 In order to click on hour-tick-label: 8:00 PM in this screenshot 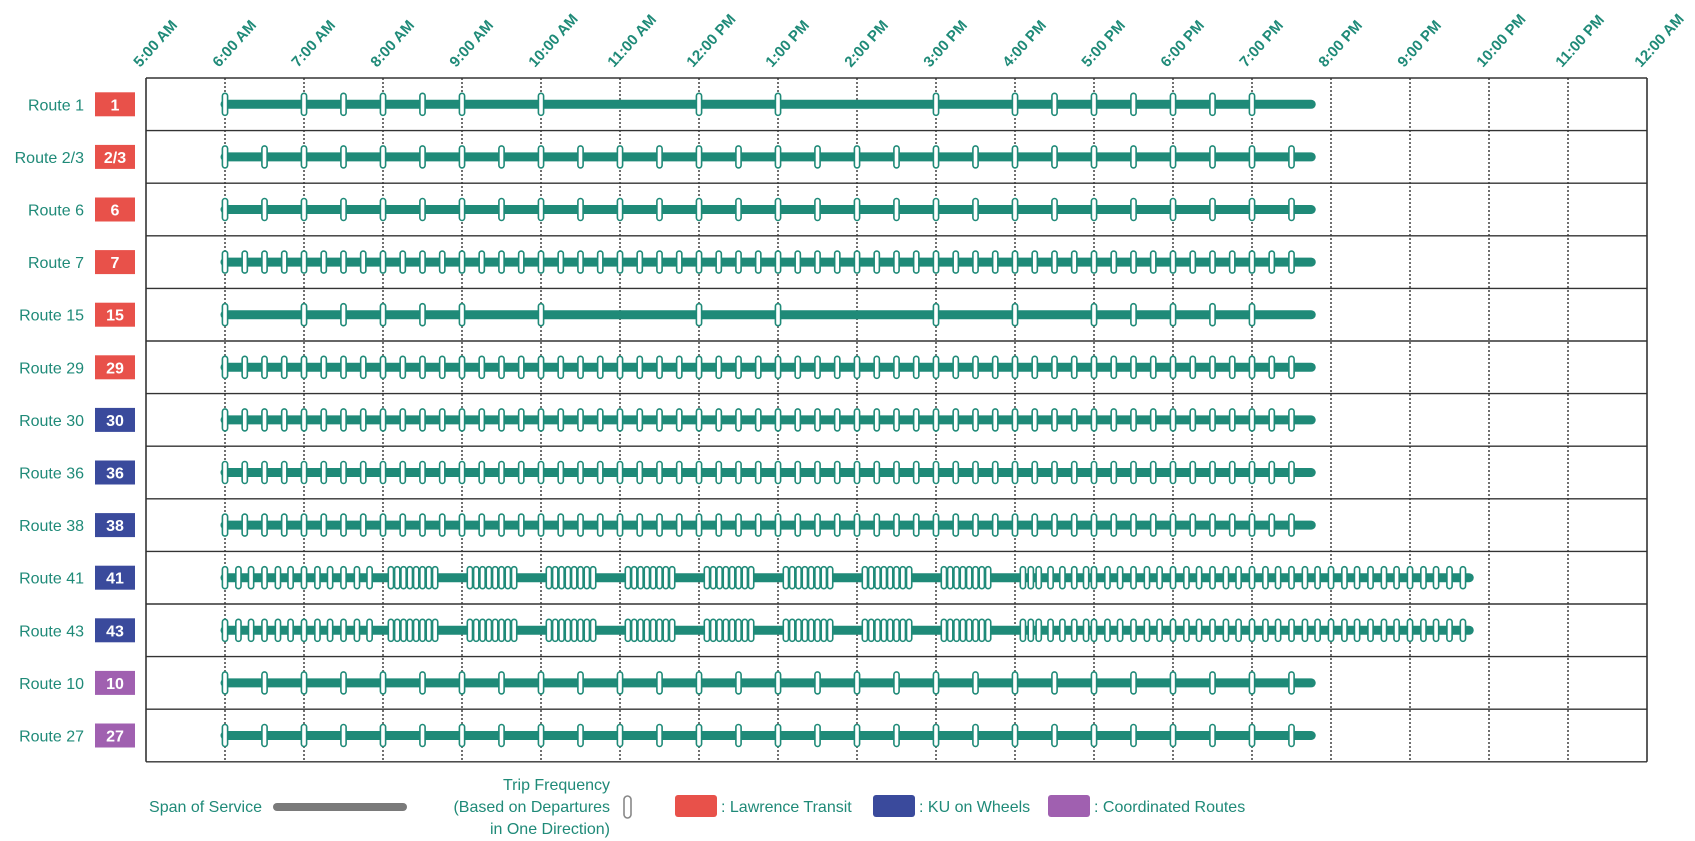, I will do `click(1340, 44)`.